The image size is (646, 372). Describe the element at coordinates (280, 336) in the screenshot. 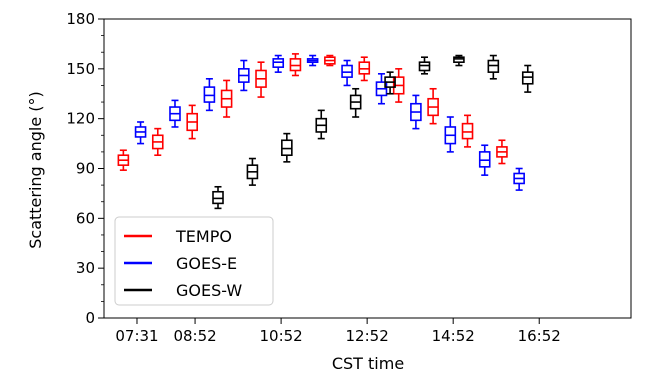

I see `x-tick-label: 10:52` at that location.